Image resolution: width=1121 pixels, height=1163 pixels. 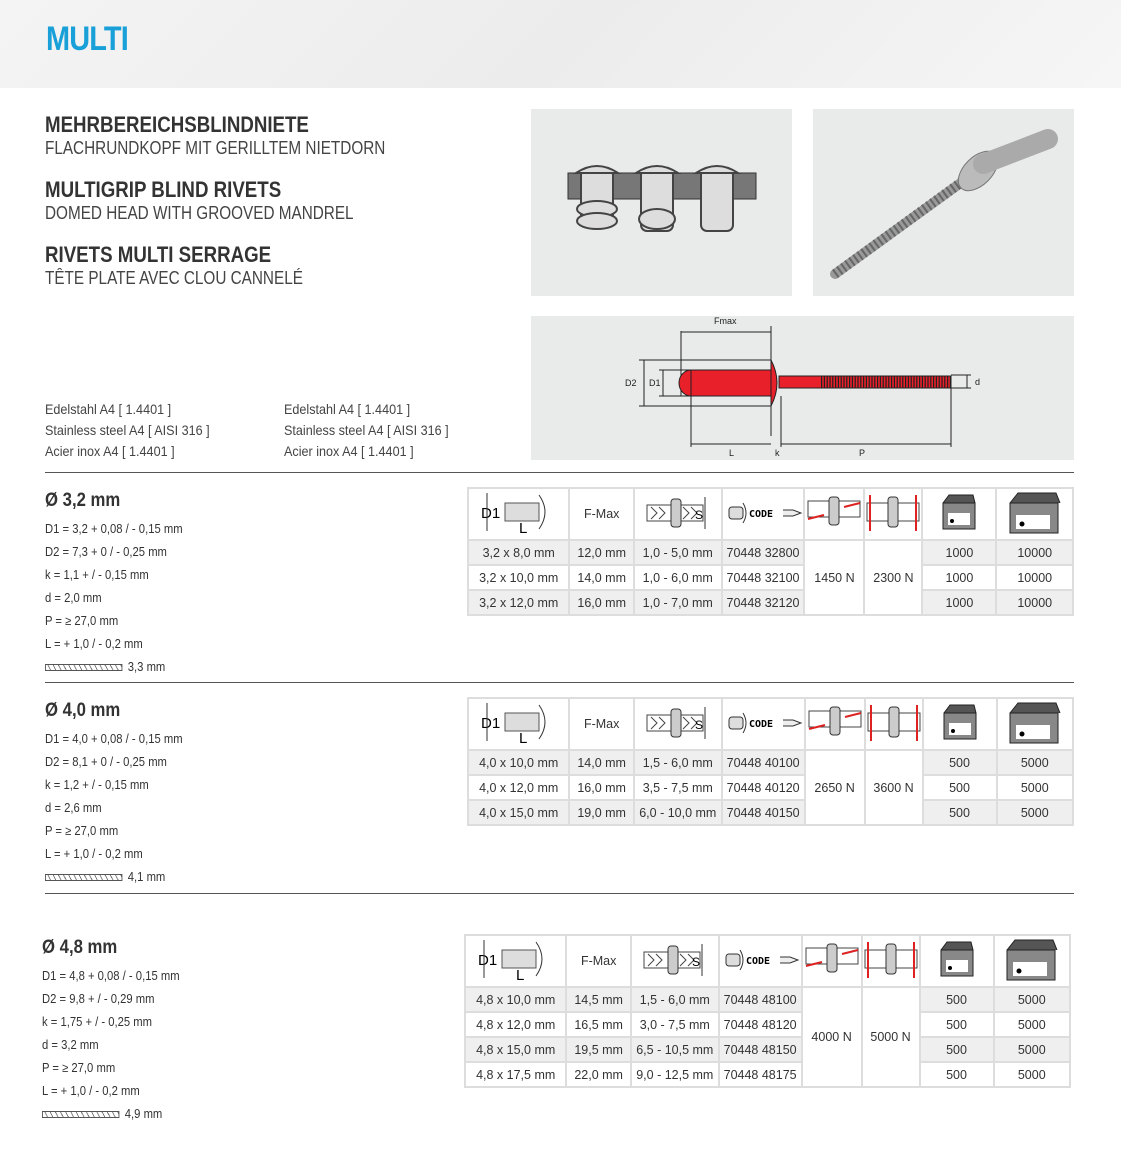 What do you see at coordinates (215, 148) in the screenshot?
I see `subtitle-de: FLACHRUNDKOPF MIT GERILLTEM NIETDORN` at bounding box center [215, 148].